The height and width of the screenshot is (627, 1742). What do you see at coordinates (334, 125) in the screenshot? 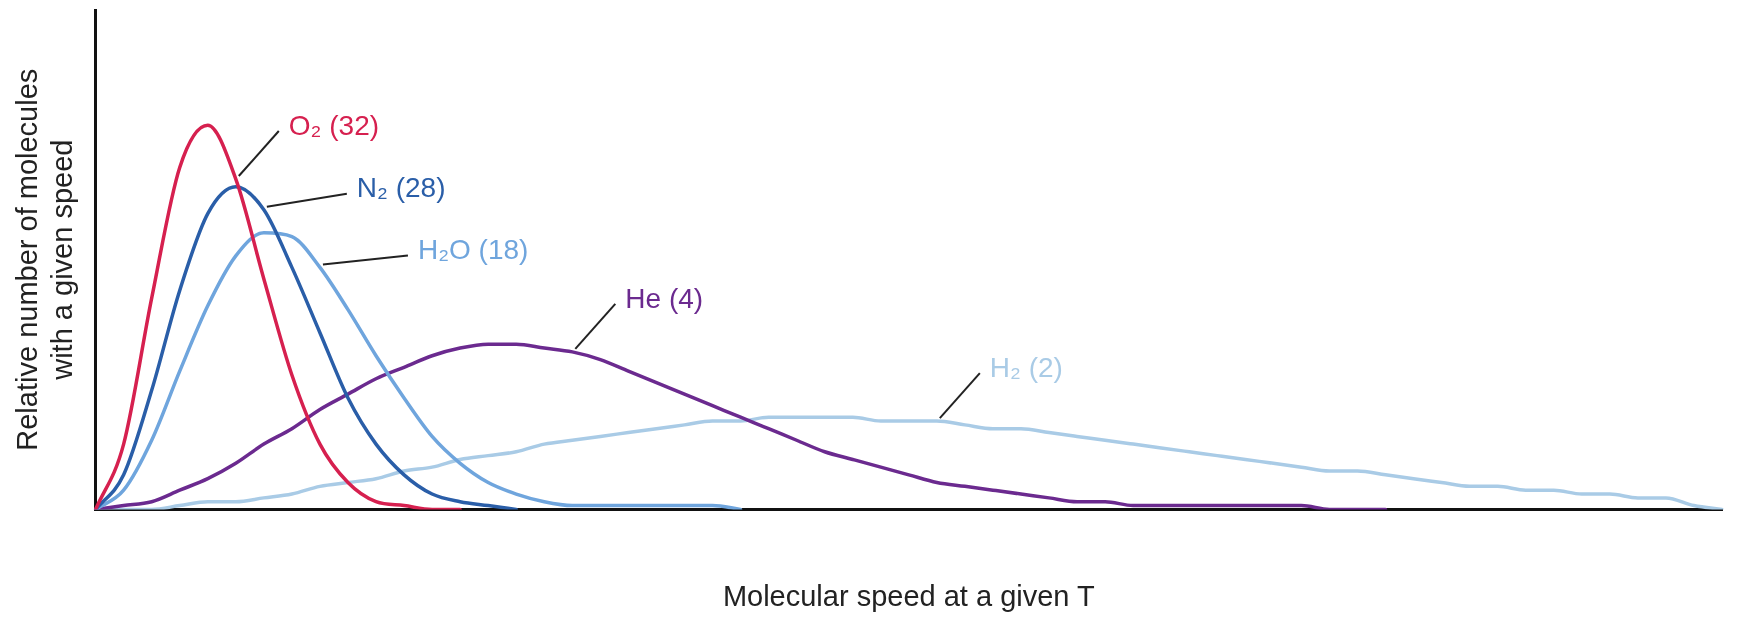
I see `text: O₂ (32)` at bounding box center [334, 125].